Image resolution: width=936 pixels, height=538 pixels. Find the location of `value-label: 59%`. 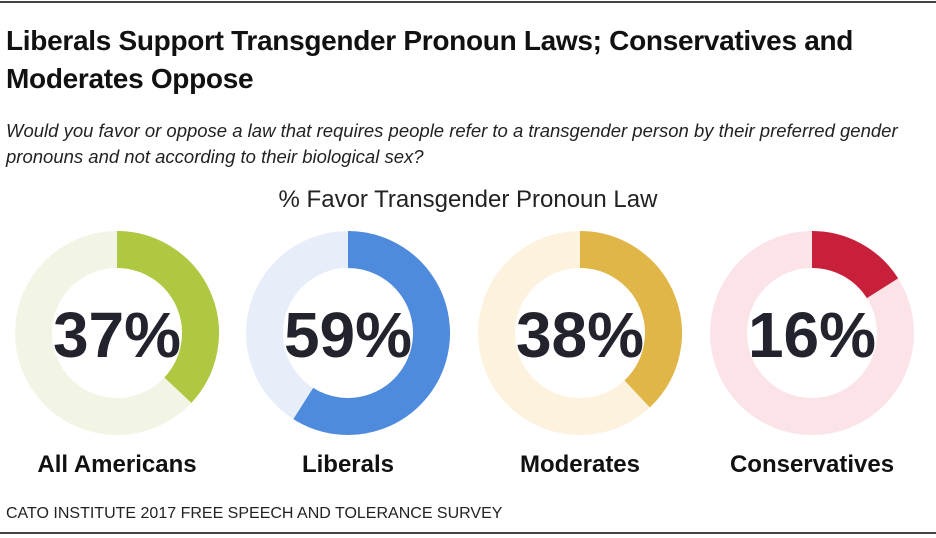

value-label: 59% is located at coordinates (348, 335).